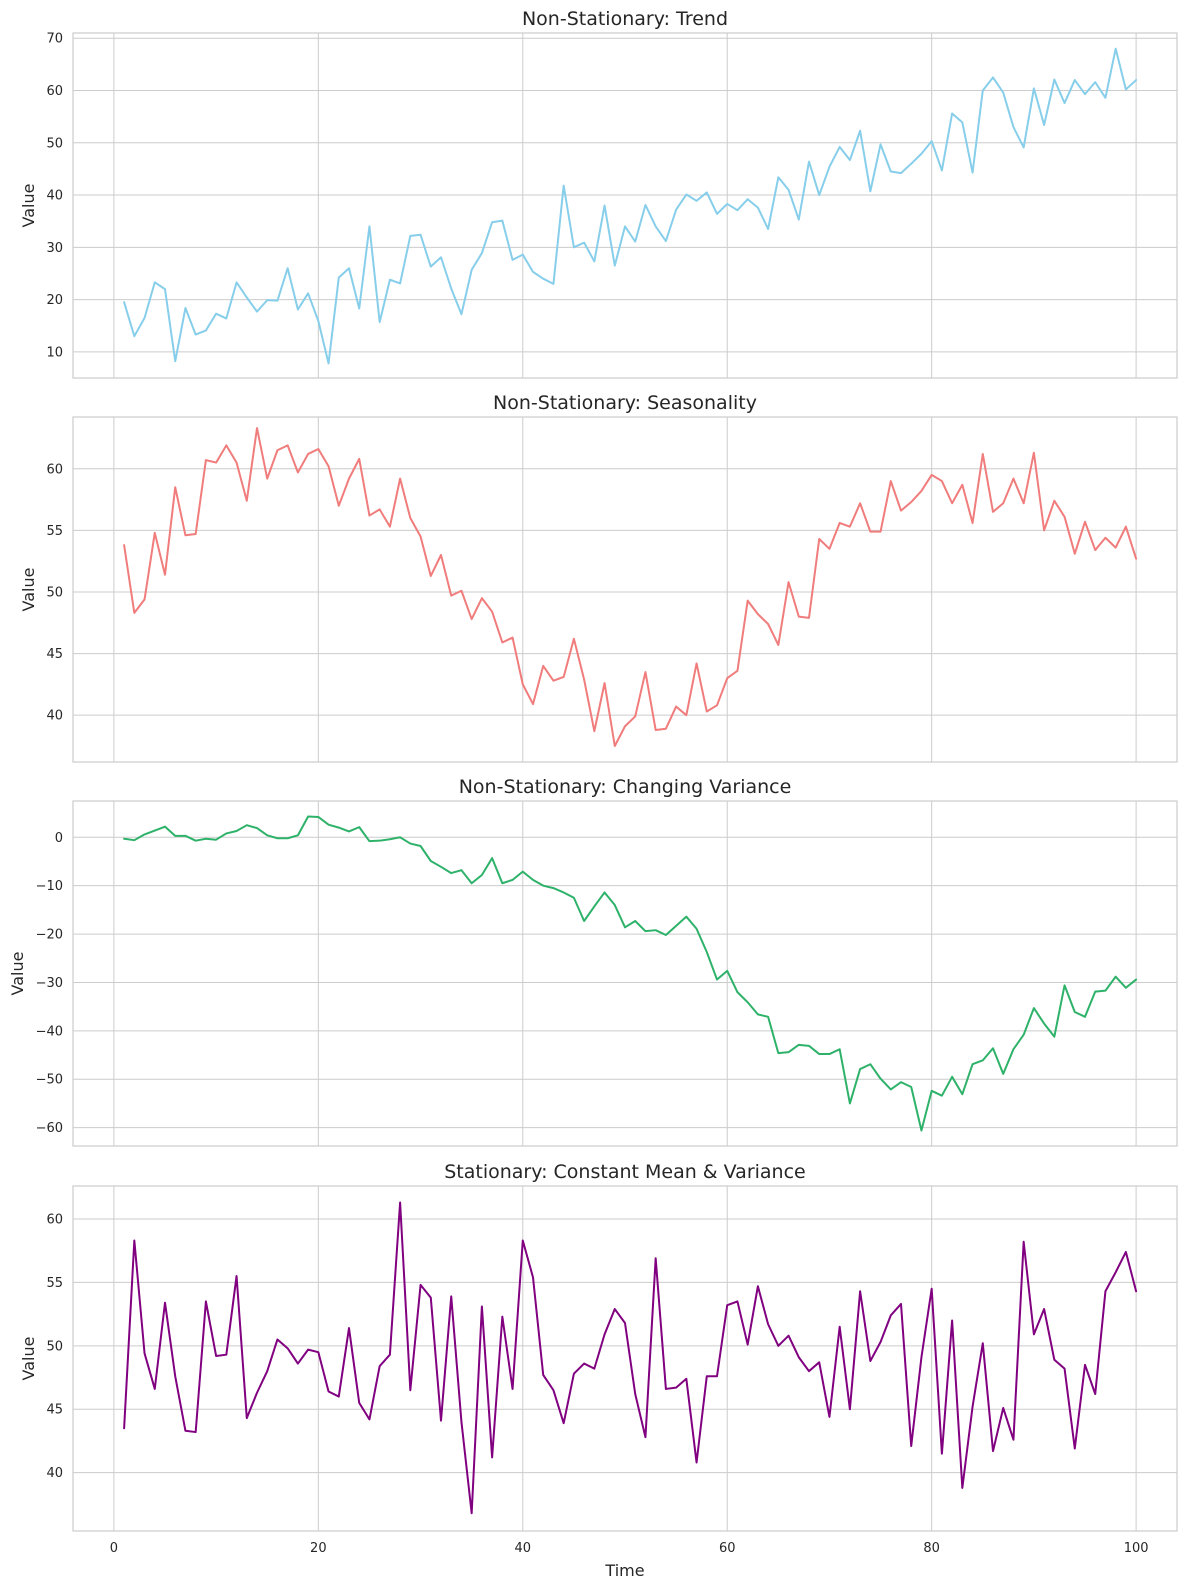 This screenshot has width=1189, height=1590. I want to click on trend-ytick-label: 30, so click(54, 248).